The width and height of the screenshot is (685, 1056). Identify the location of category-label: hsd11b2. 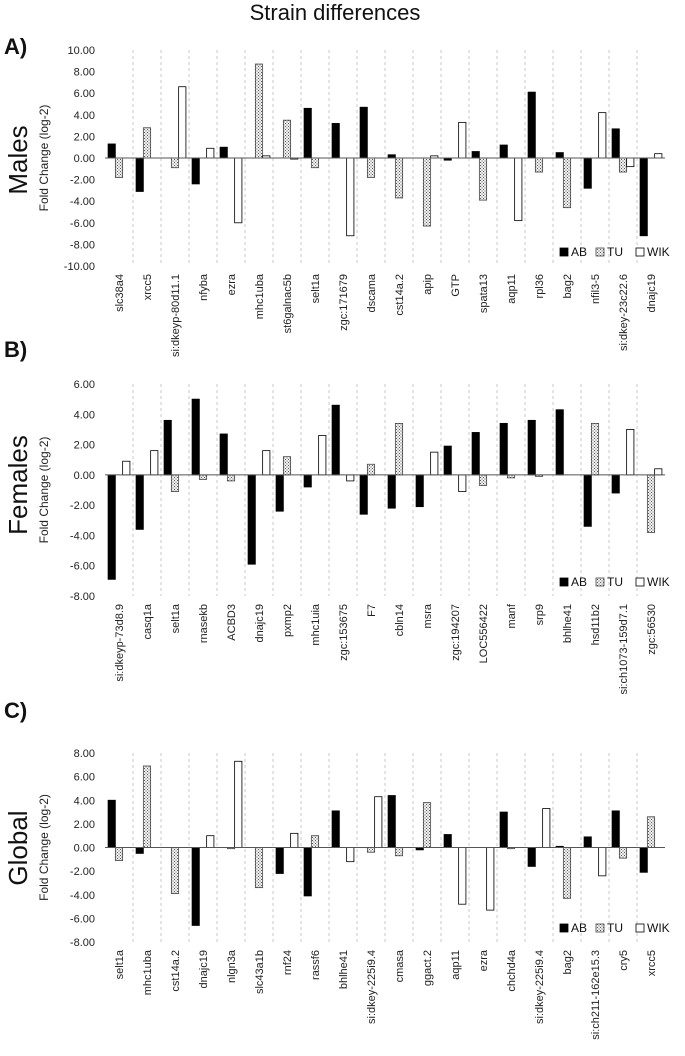
(596, 624).